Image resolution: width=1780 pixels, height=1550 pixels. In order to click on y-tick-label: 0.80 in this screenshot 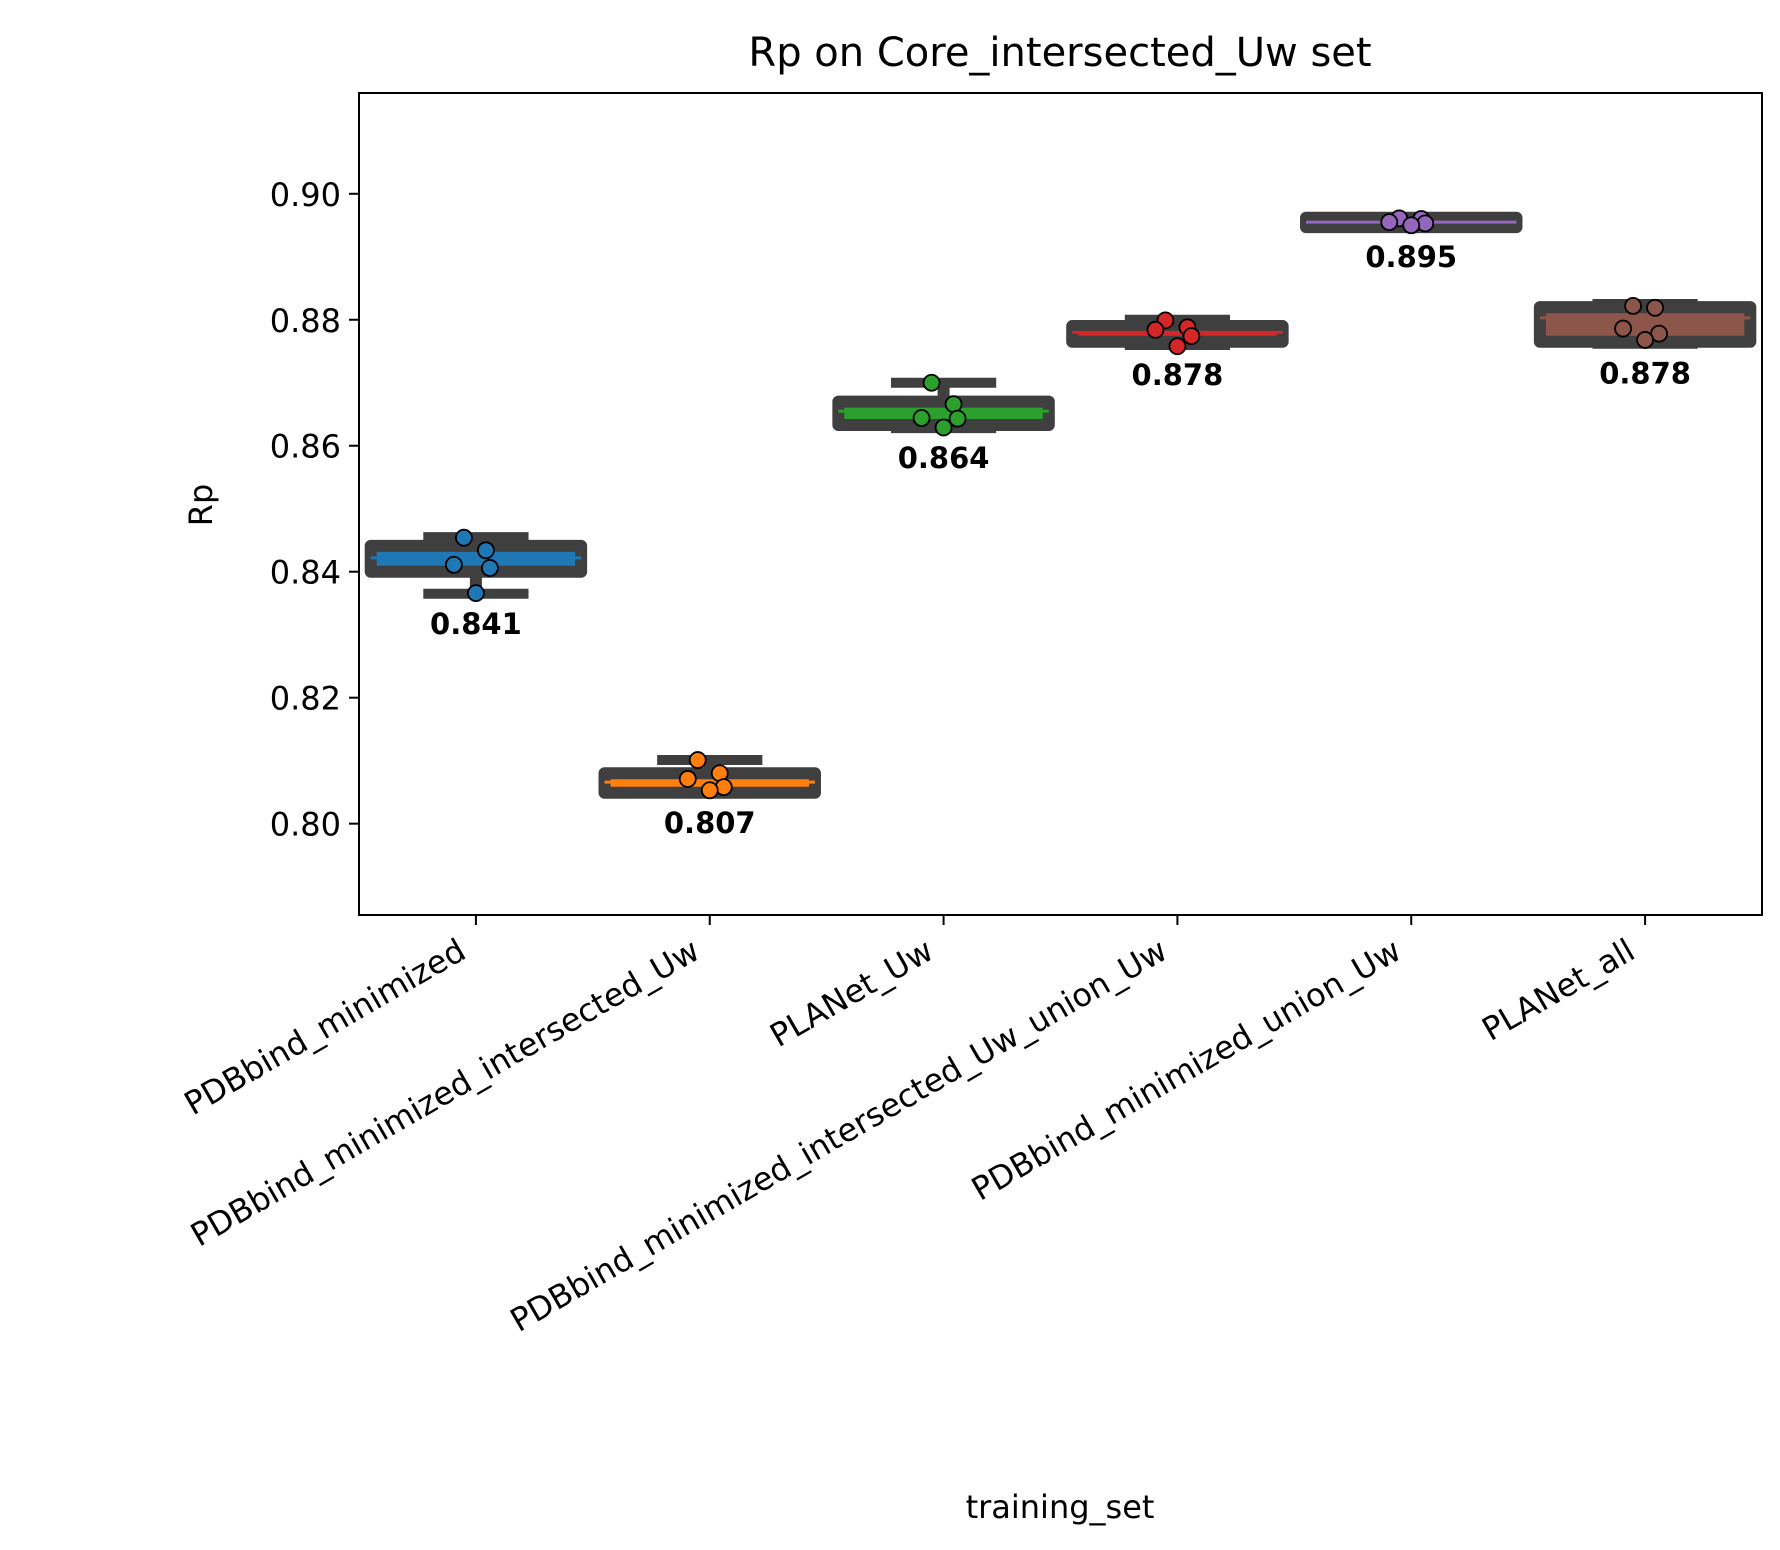, I will do `click(305, 825)`.